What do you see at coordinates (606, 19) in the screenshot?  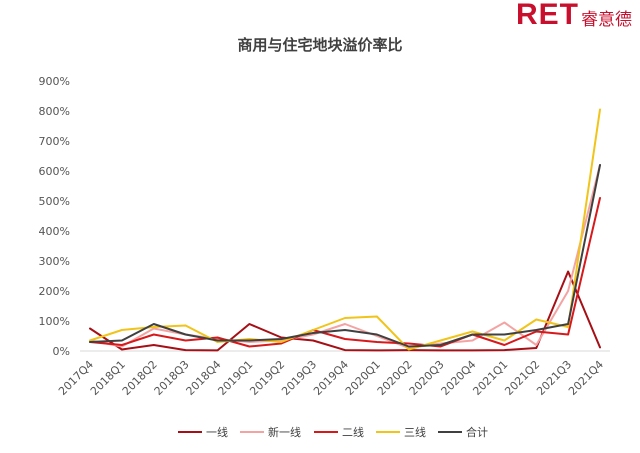 I see `brand-name: 睿意德` at bounding box center [606, 19].